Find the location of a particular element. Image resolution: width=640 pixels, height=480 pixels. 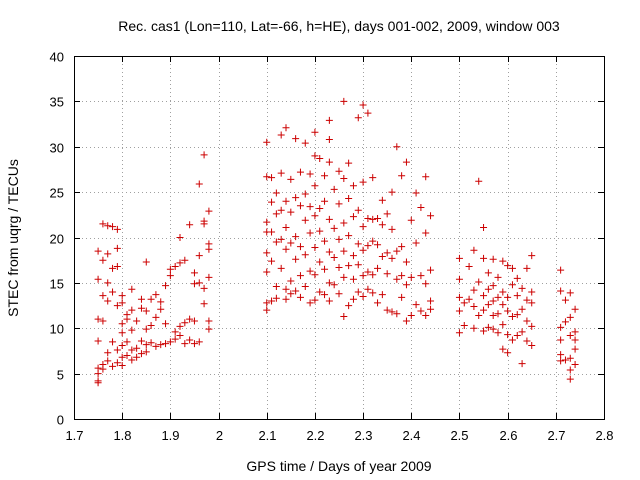

x-tick-label: 1.8 is located at coordinates (122, 435).